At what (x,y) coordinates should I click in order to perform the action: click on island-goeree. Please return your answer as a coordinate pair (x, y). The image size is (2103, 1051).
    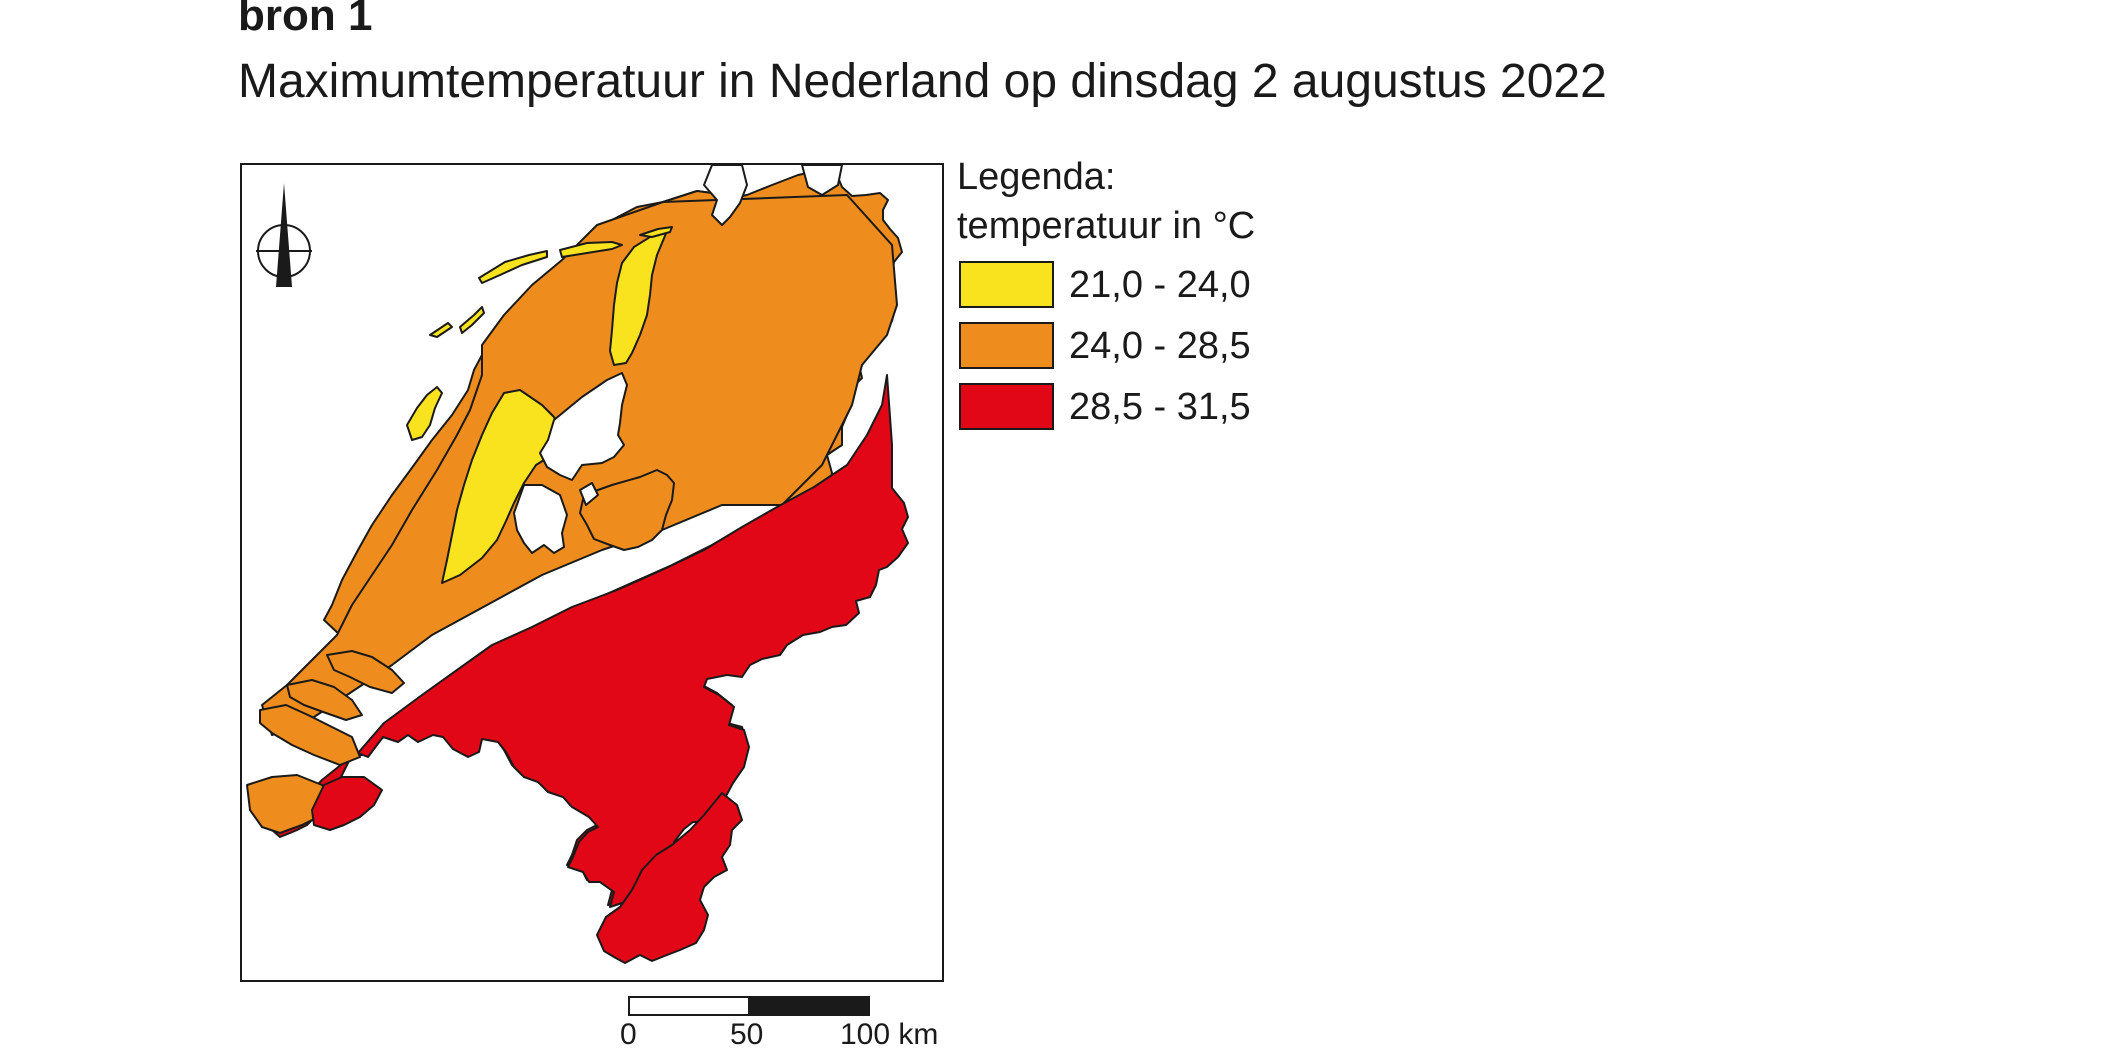
    Looking at the image, I should click on (365, 672).